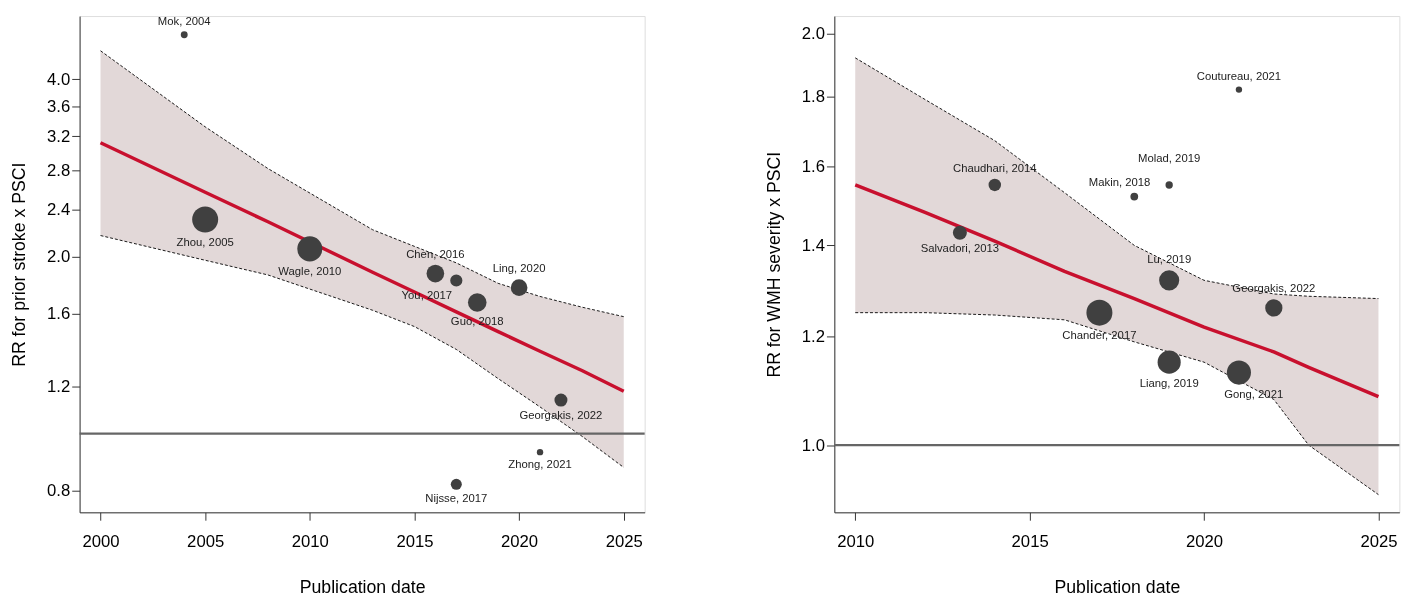 The image size is (1421, 616). Describe the element at coordinates (435, 253) in the screenshot. I see `annotation: Chen, 2016` at that location.